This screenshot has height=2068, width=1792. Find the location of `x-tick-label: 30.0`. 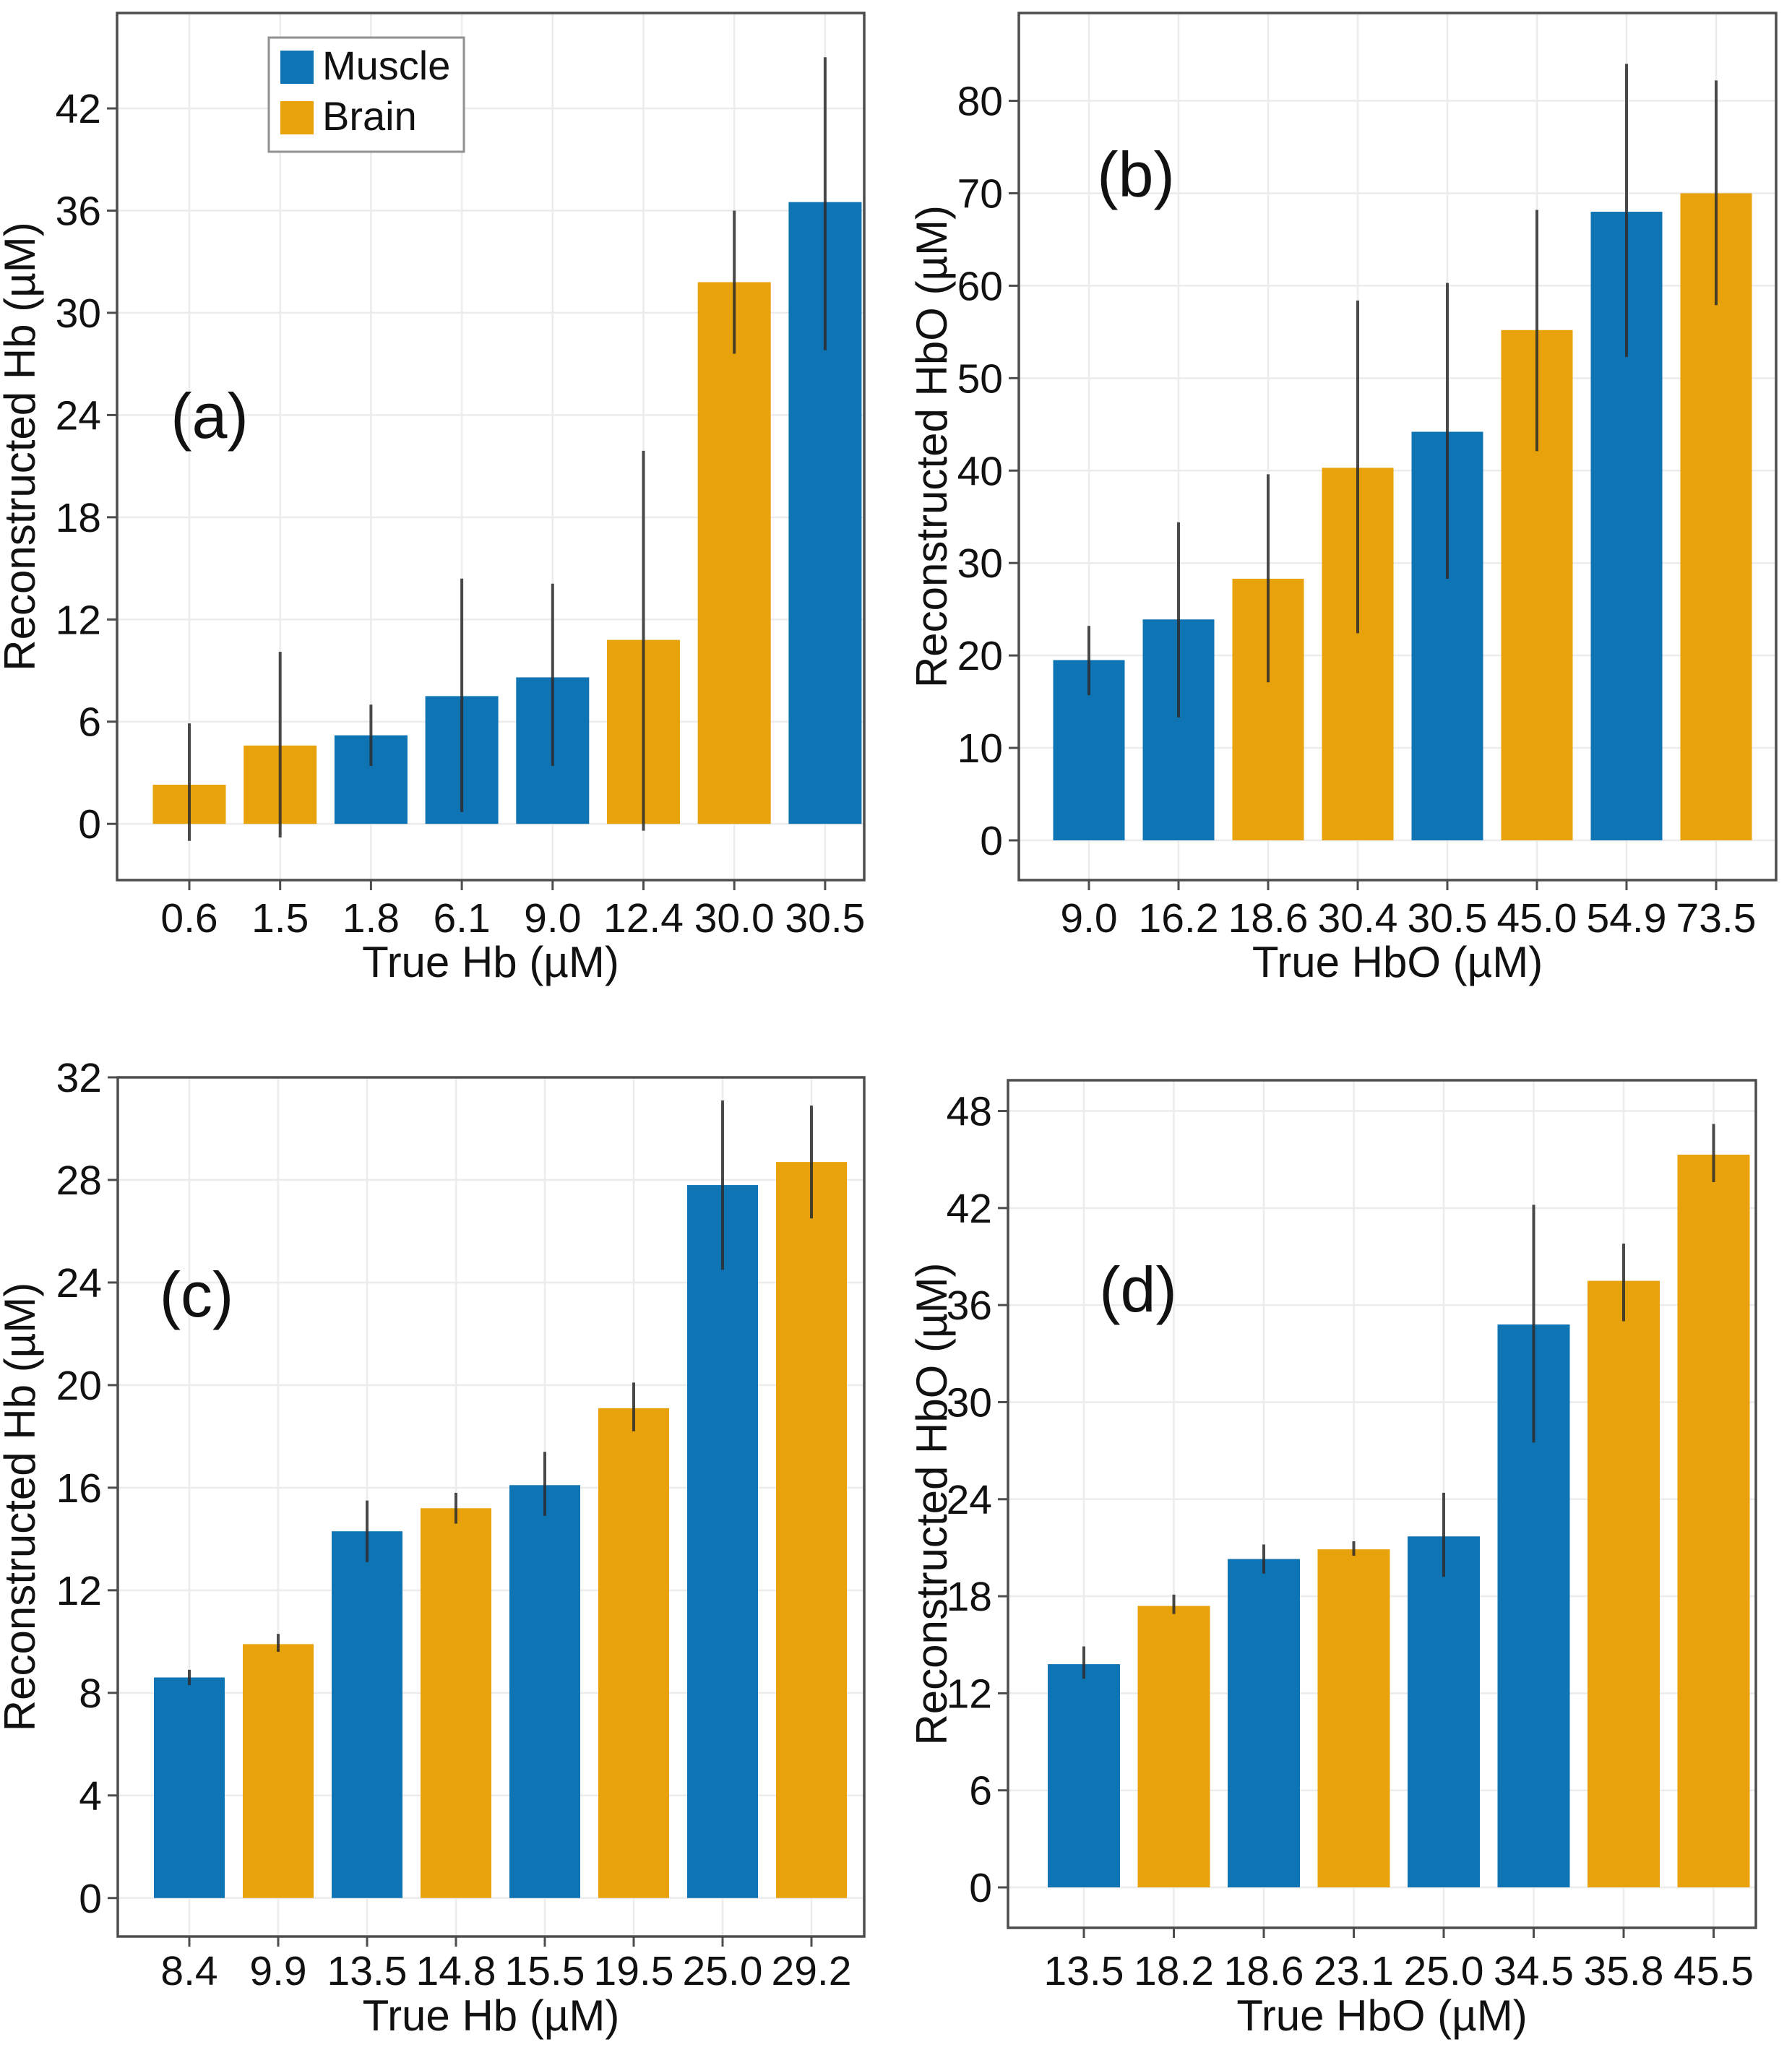

x-tick-label: 30.0 is located at coordinates (734, 919).